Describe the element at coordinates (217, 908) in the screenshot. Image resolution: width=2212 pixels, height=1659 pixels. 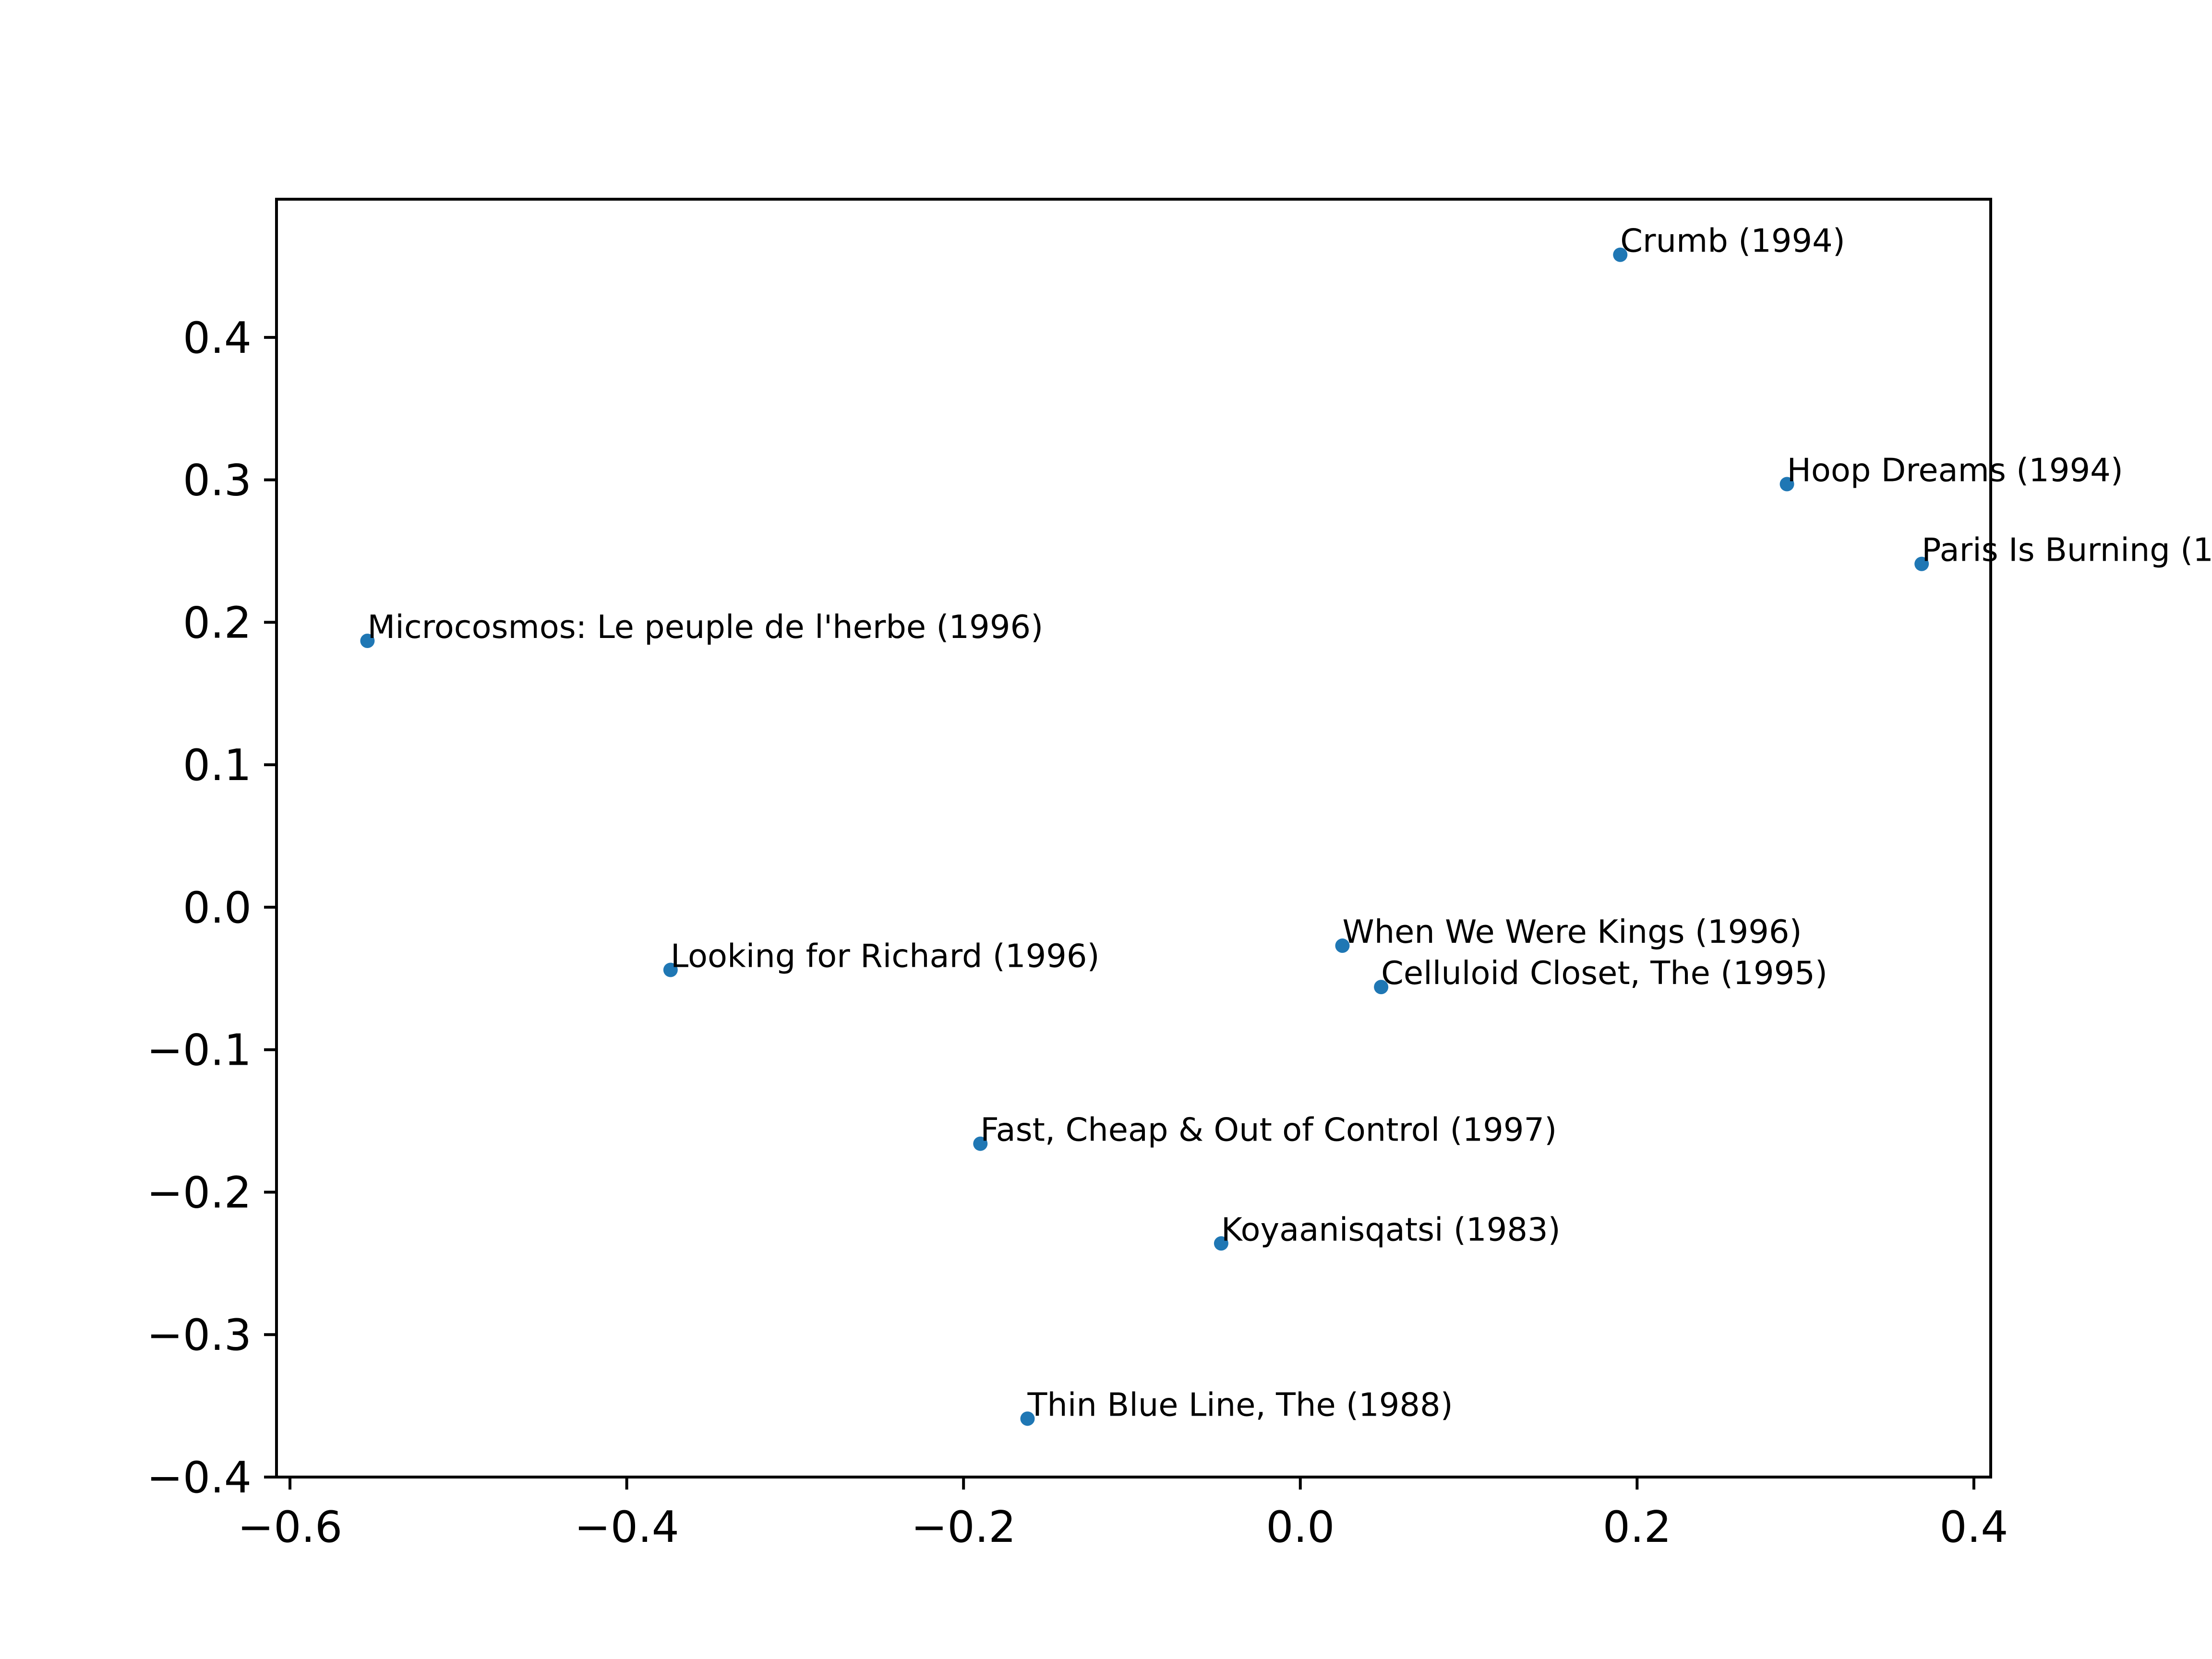
I see `y-tick-label: 0.0` at that location.